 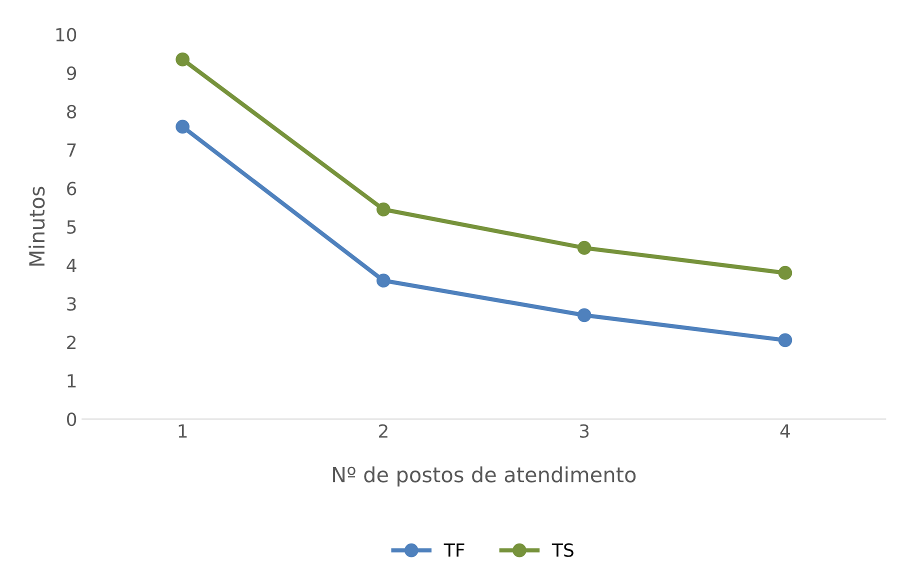 What do you see at coordinates (563, 550) in the screenshot?
I see `legend-label: TS` at bounding box center [563, 550].